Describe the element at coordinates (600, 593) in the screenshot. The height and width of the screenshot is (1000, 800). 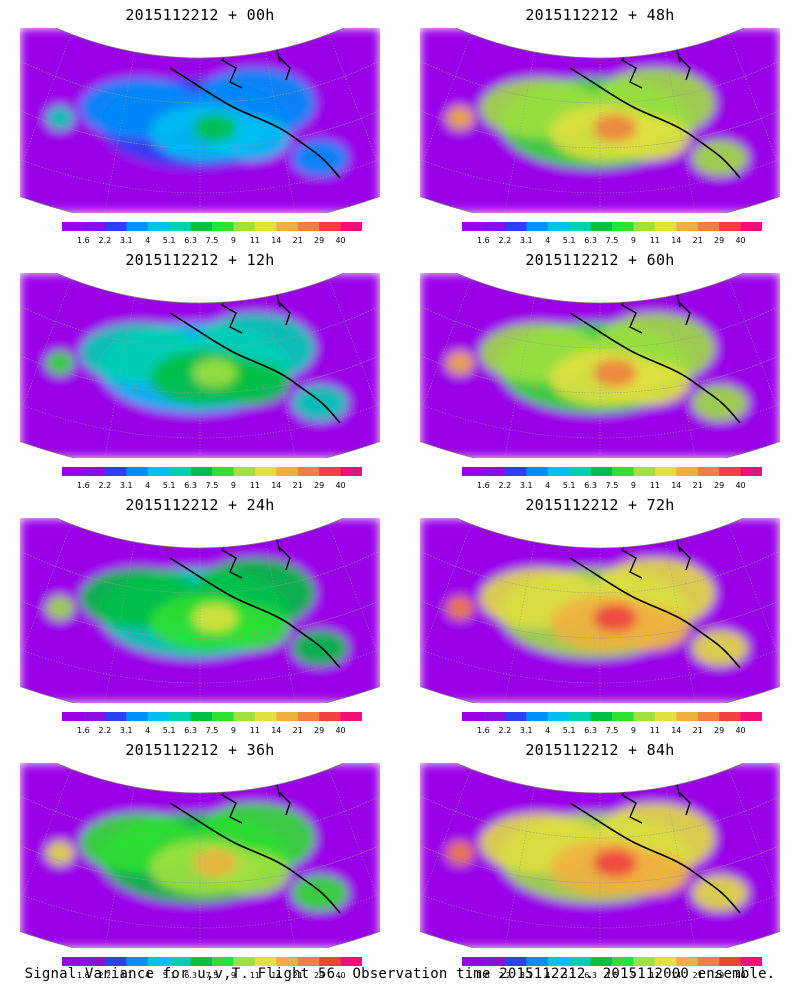
I see `latitude-line` at that location.